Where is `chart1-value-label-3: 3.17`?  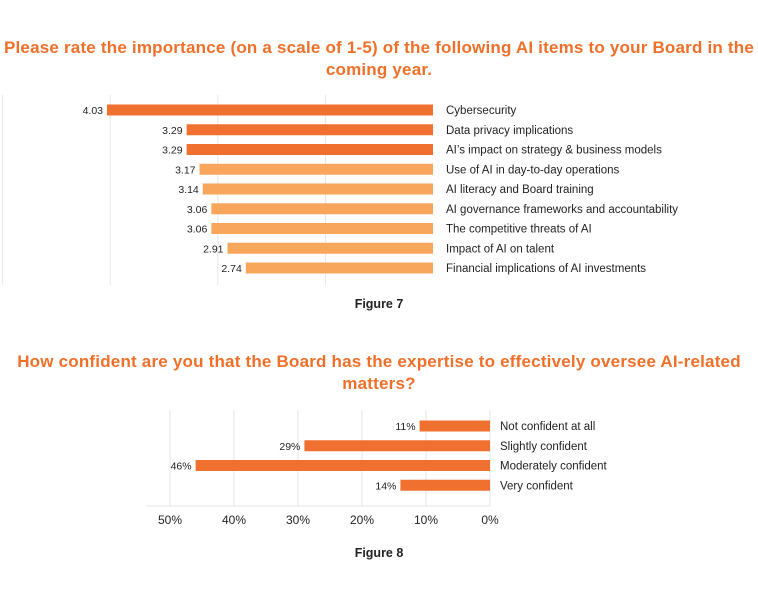
chart1-value-label-3: 3.17 is located at coordinates (185, 170).